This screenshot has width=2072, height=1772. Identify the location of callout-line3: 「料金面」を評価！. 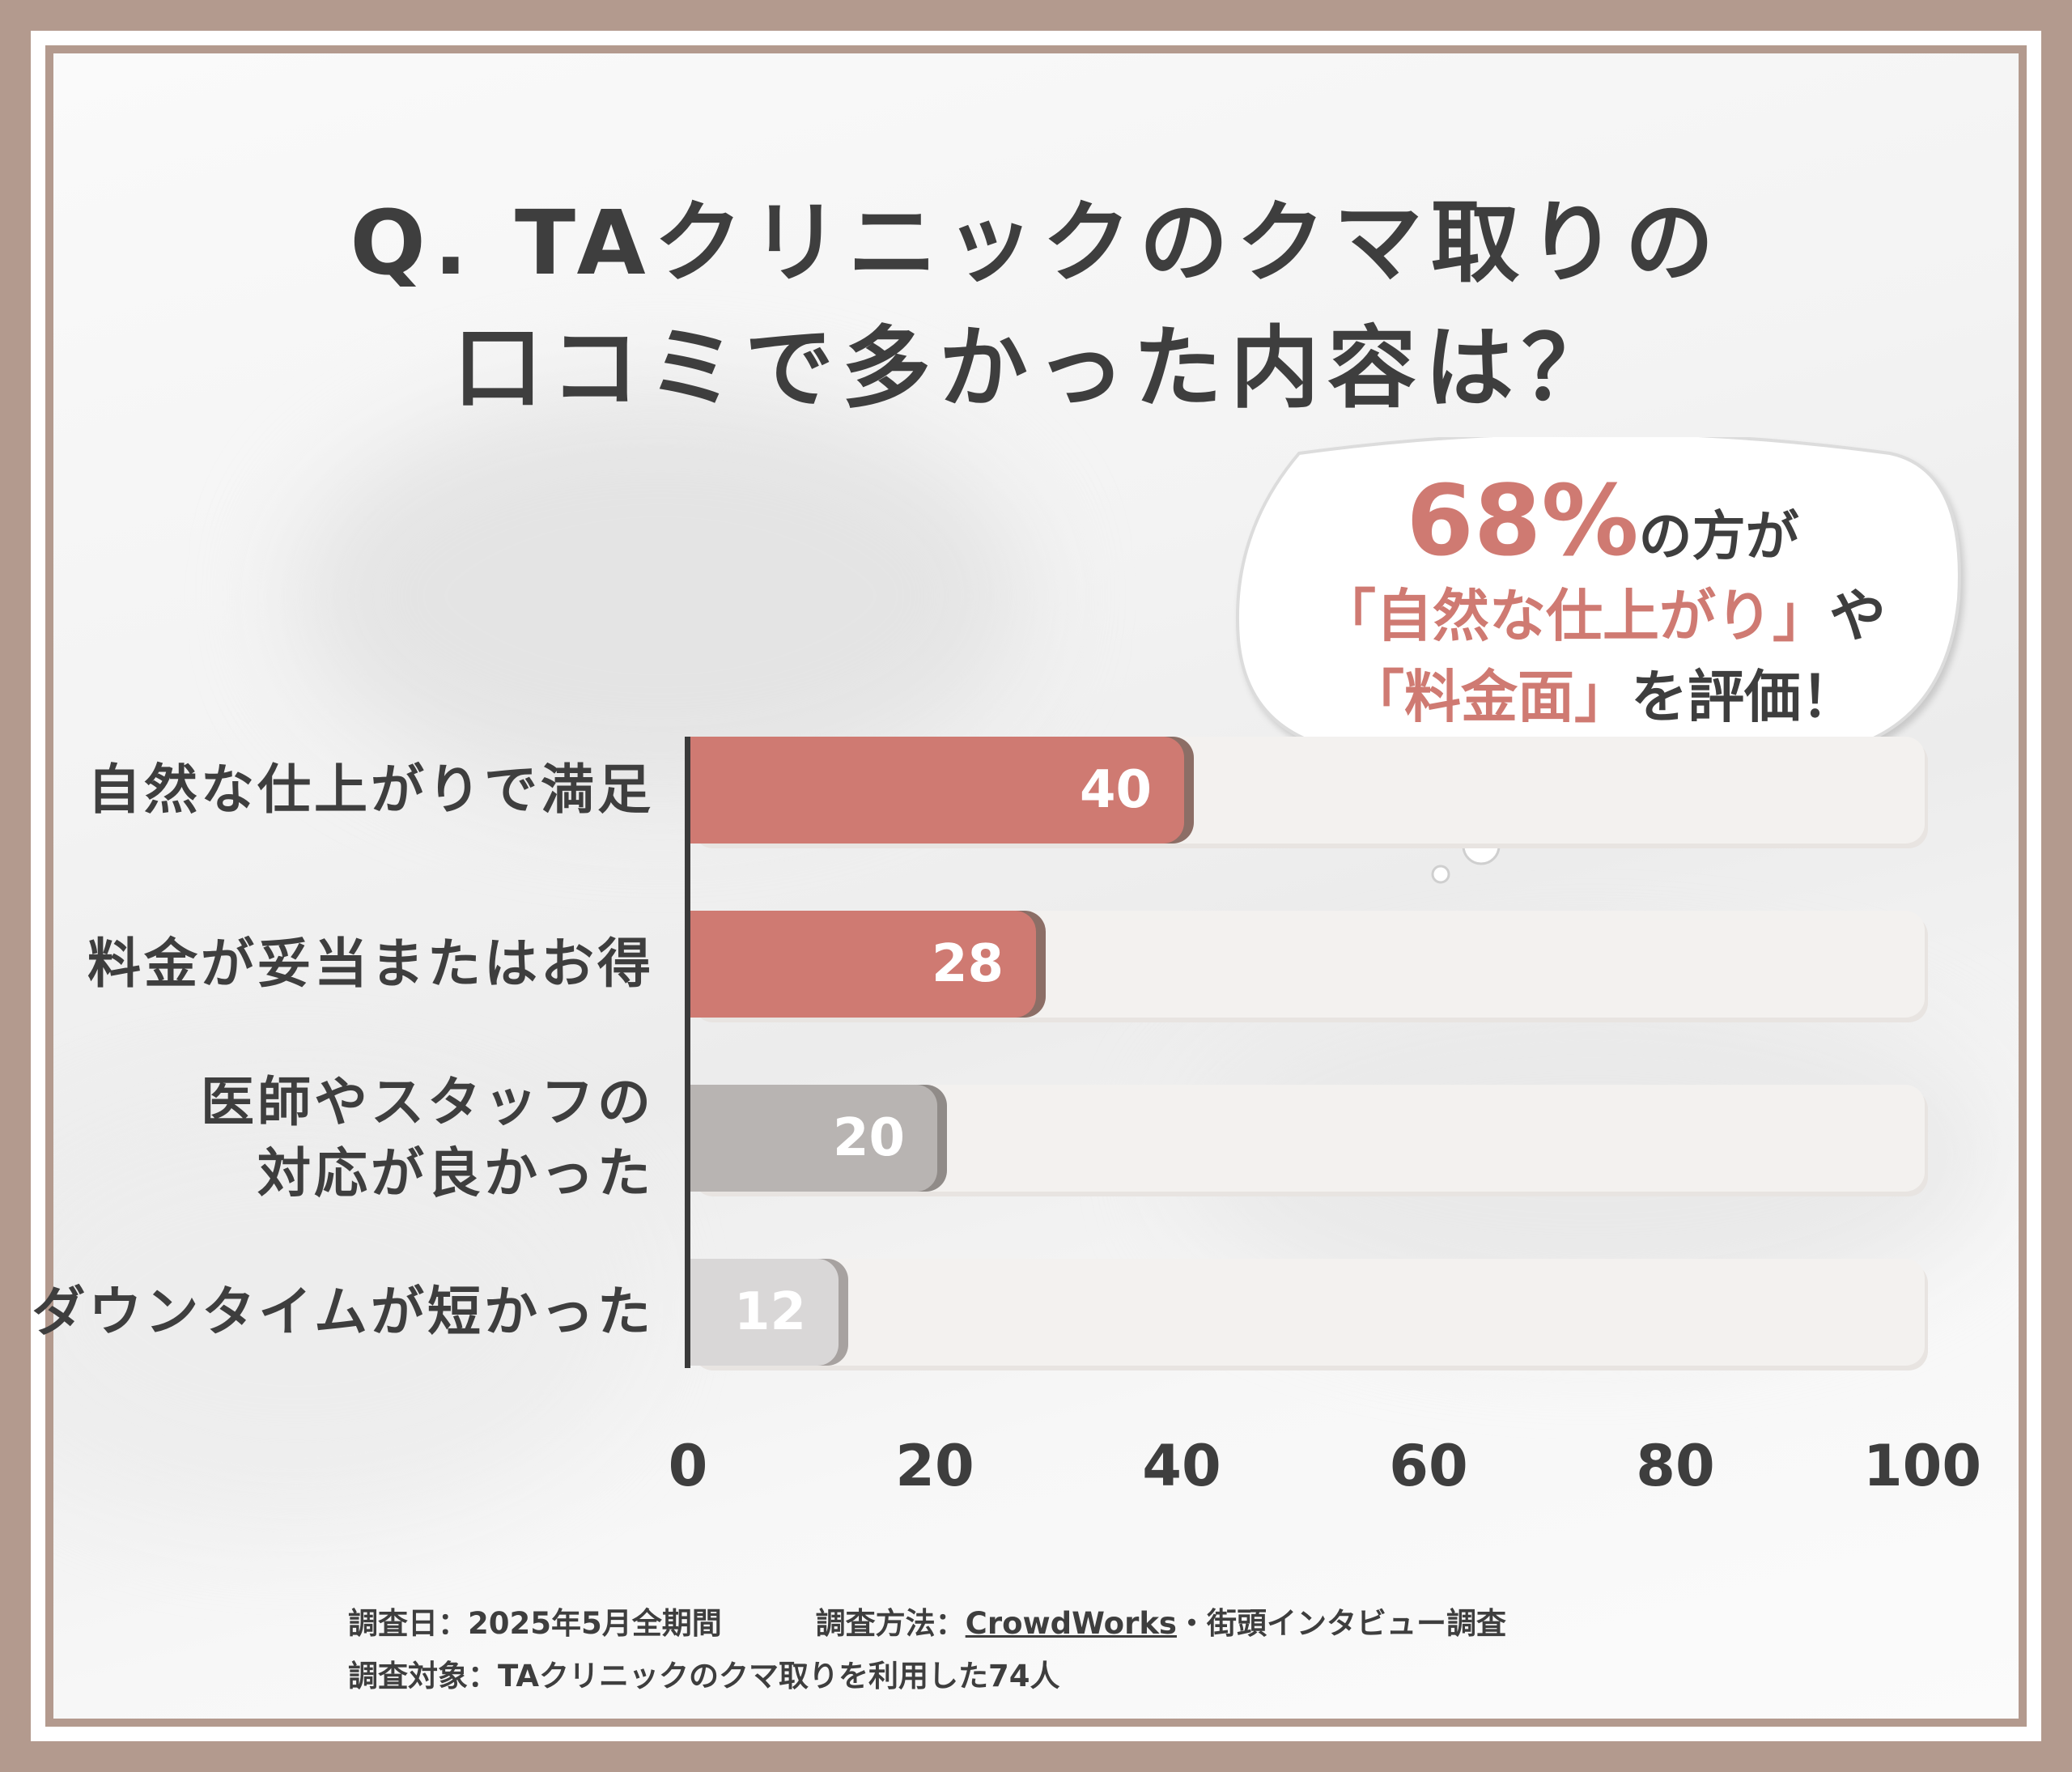
(1602, 692).